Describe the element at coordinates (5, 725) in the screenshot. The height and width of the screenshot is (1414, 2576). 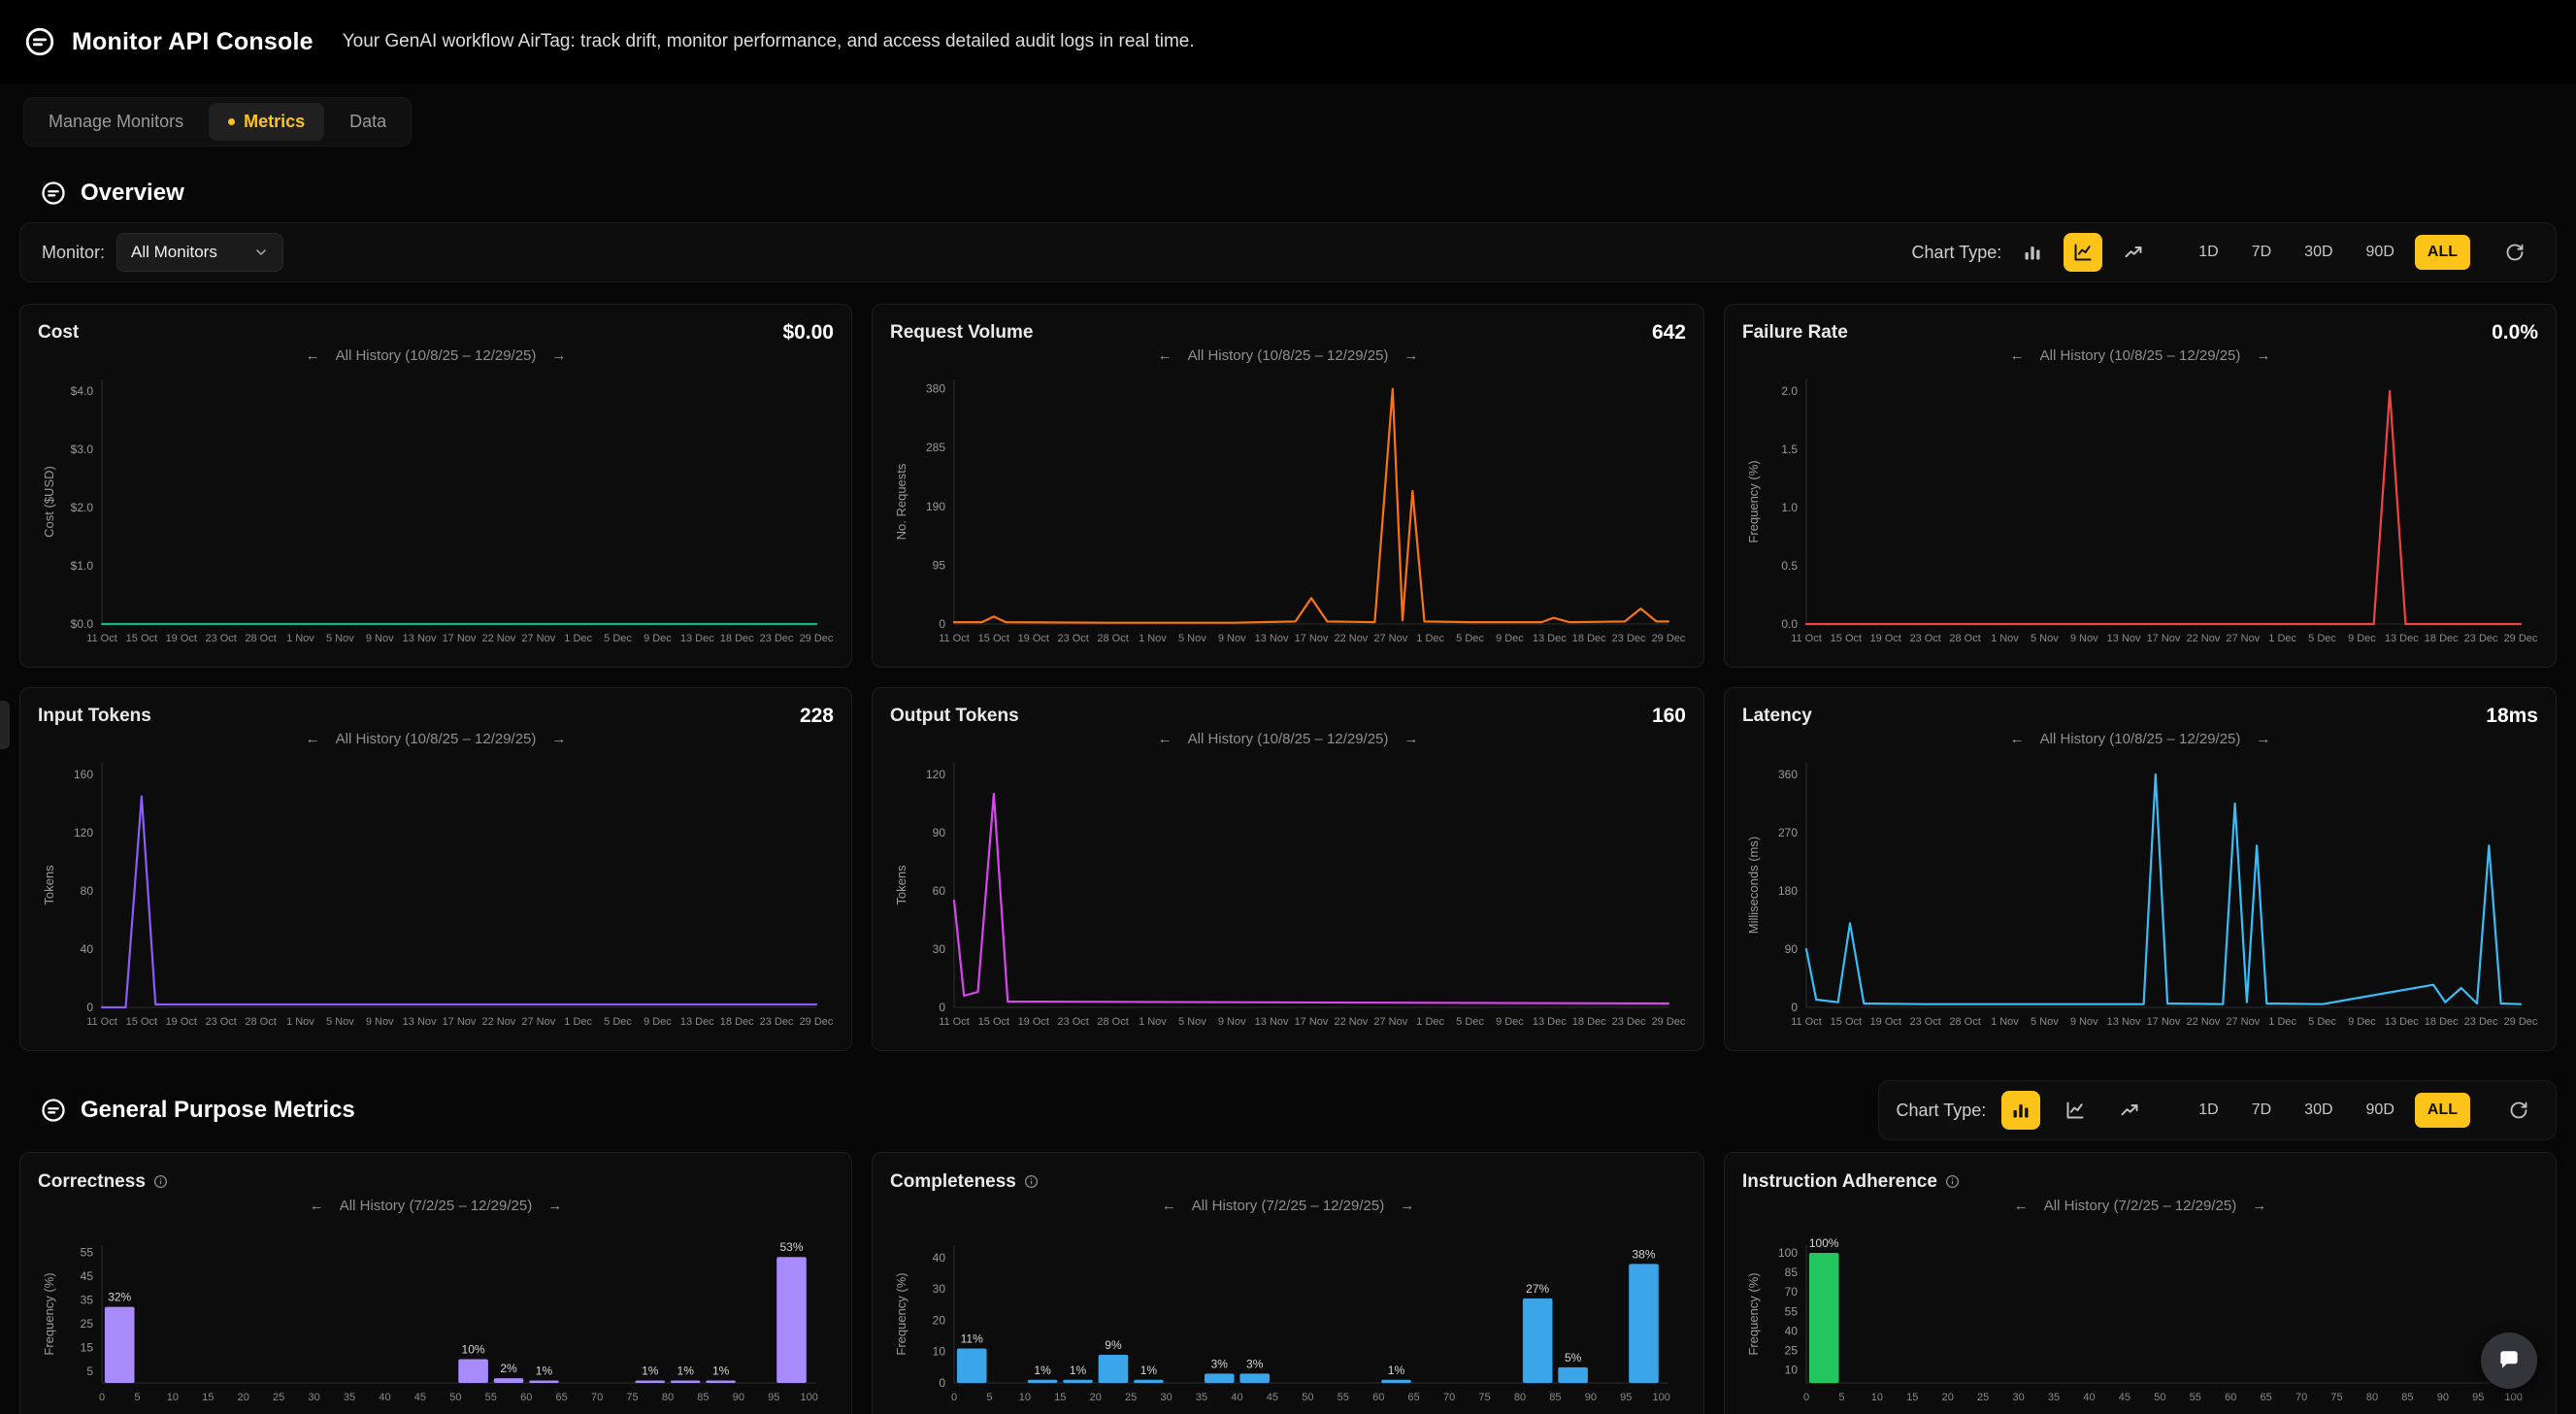
I see `edge-widget-handle` at that location.